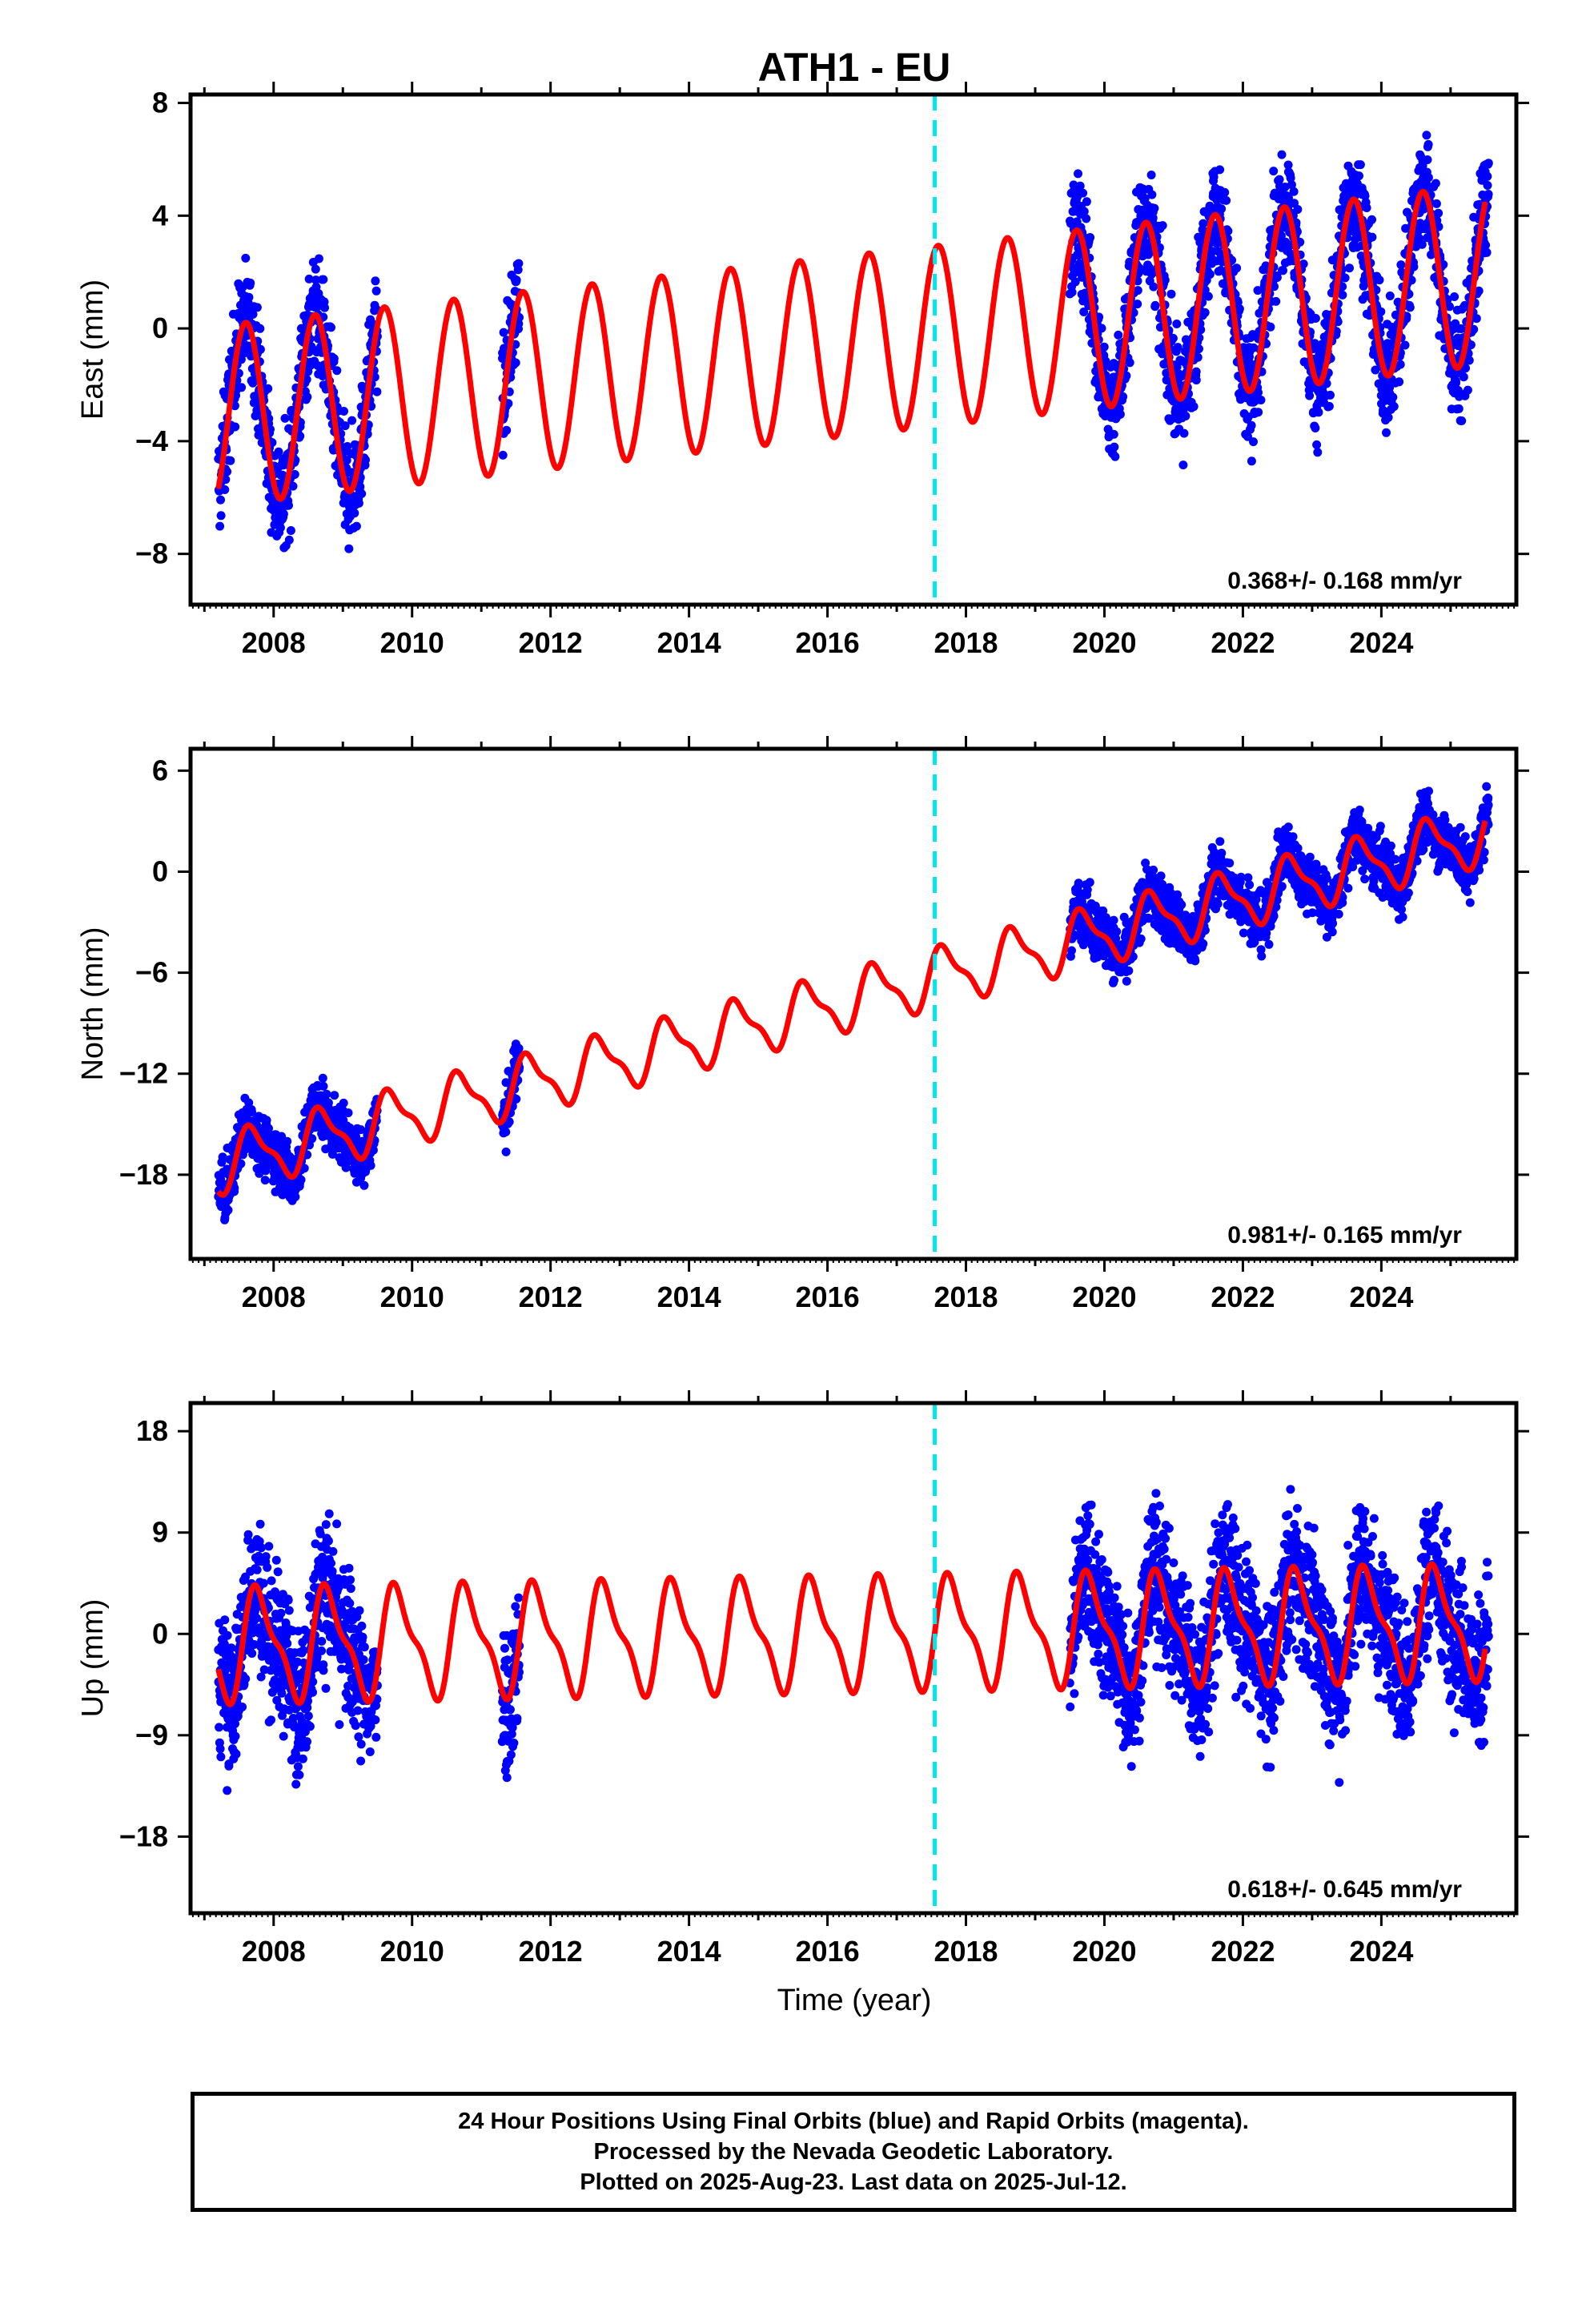 The height and width of the screenshot is (2324, 1582). I want to click on east-x-tick-label: 2020, so click(1104, 642).